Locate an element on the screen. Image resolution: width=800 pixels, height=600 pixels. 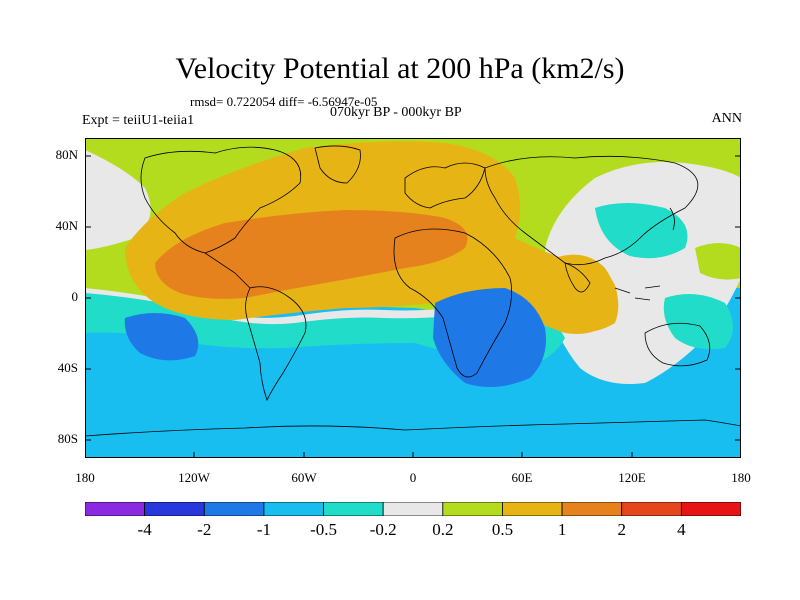
lon-label-180e: 180 is located at coordinates (741, 477).